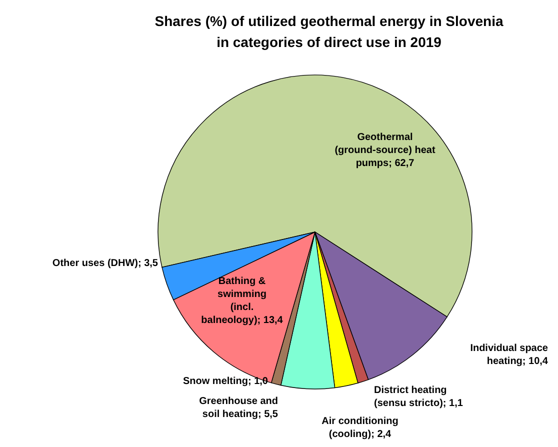  Describe the element at coordinates (509, 355) in the screenshot. I see `slice-label: Individual space heating; 10,4` at that location.